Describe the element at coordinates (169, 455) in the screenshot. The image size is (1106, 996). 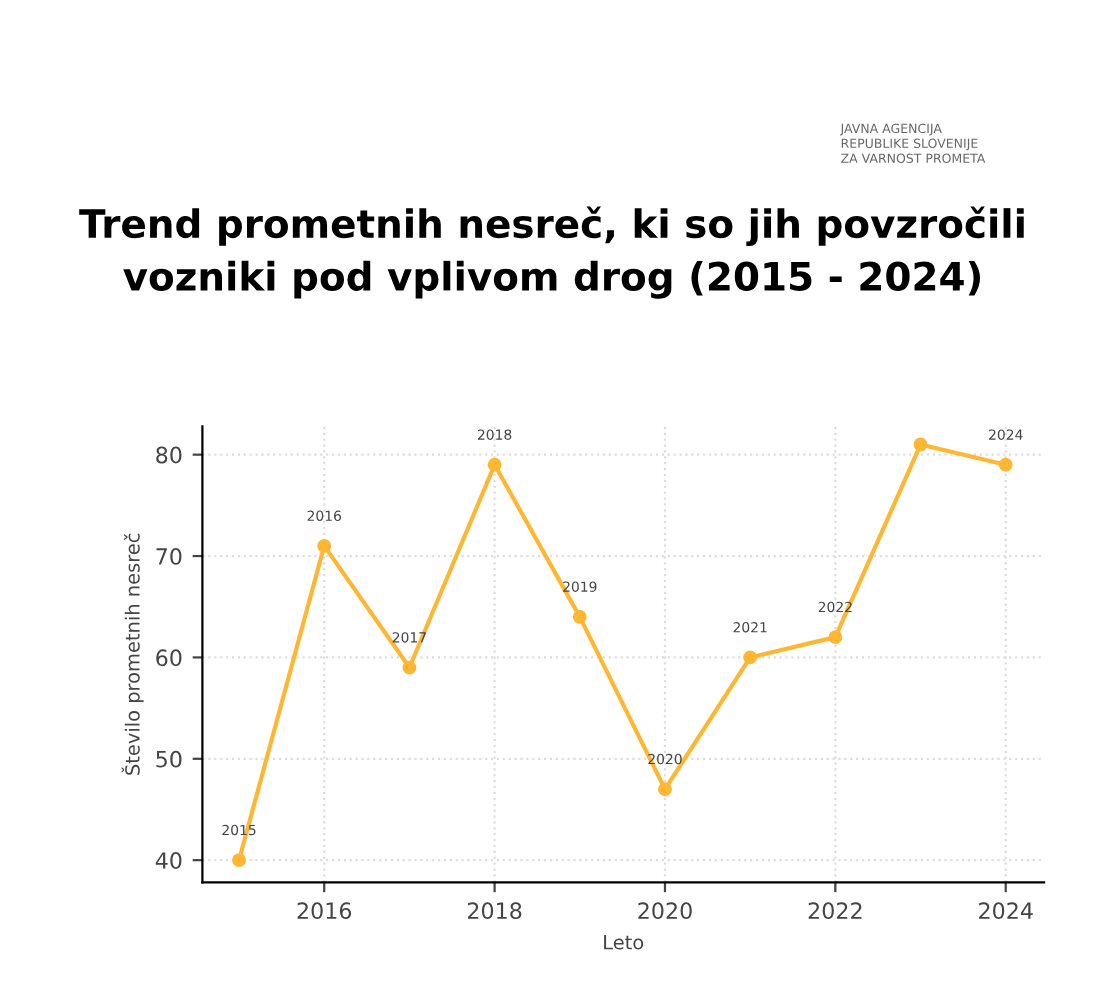
I see `y-tick-label: 80` at that location.